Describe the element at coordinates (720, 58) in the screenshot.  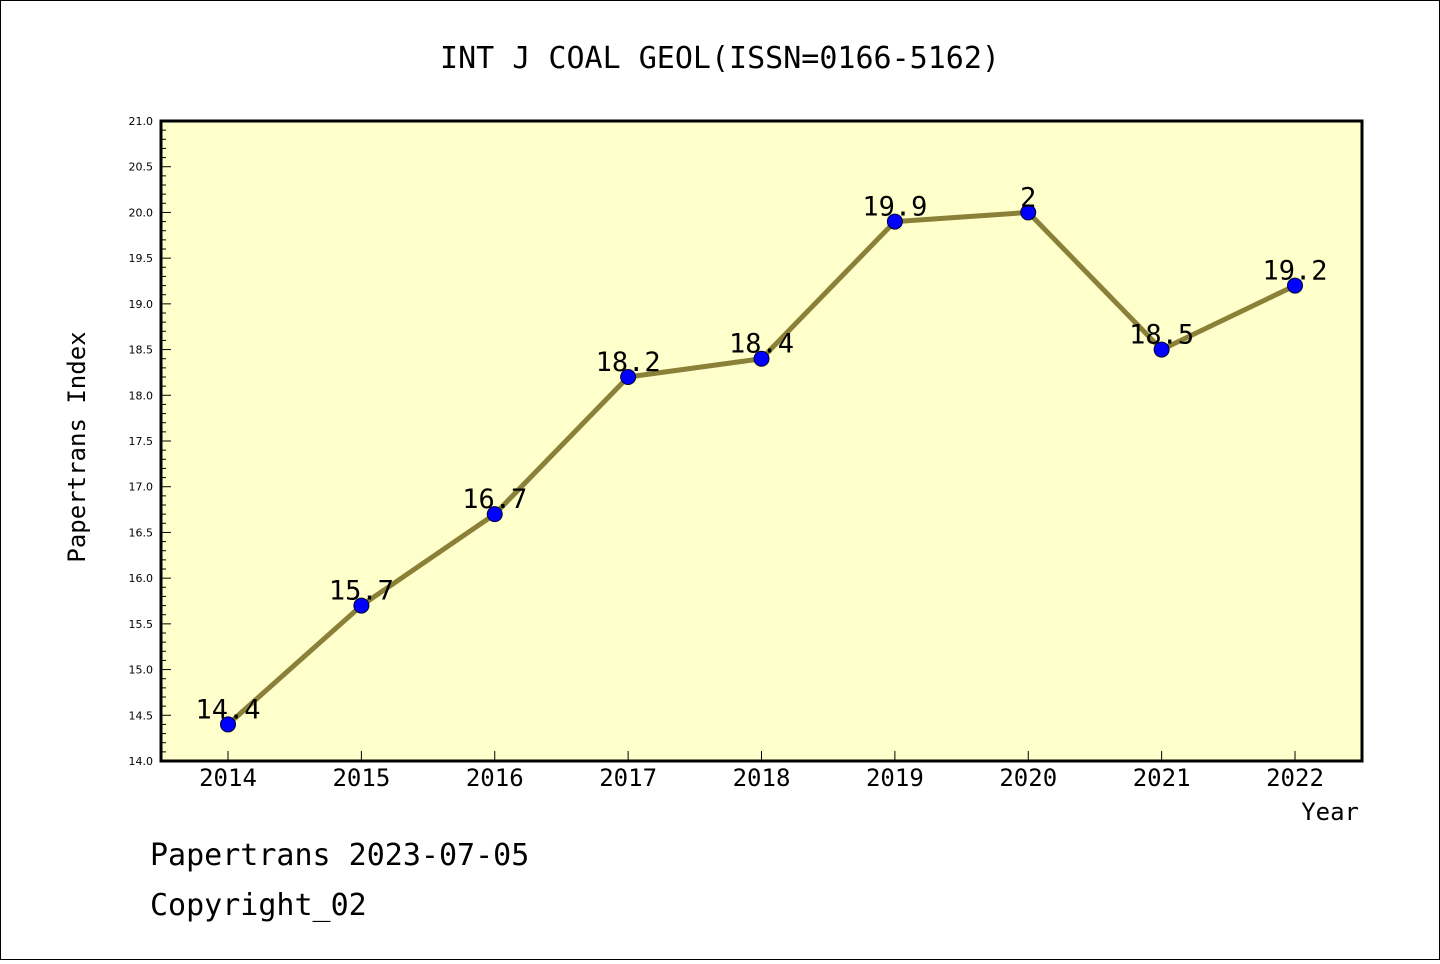
I see `chart-title: INT J COAL GEOL(ISSN=0166-5162)` at that location.